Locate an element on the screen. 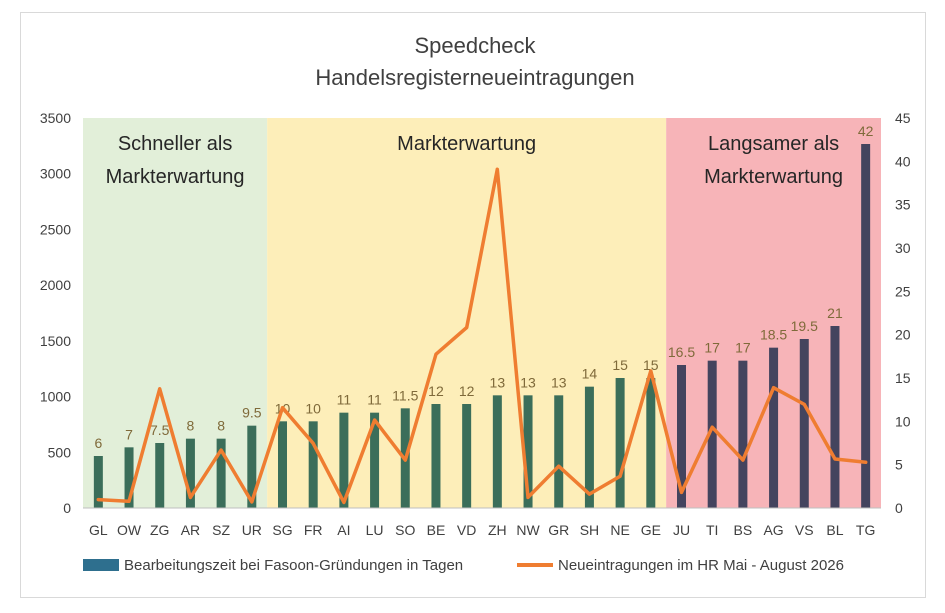  y-left-tick-label: 3500 is located at coordinates (55, 118).